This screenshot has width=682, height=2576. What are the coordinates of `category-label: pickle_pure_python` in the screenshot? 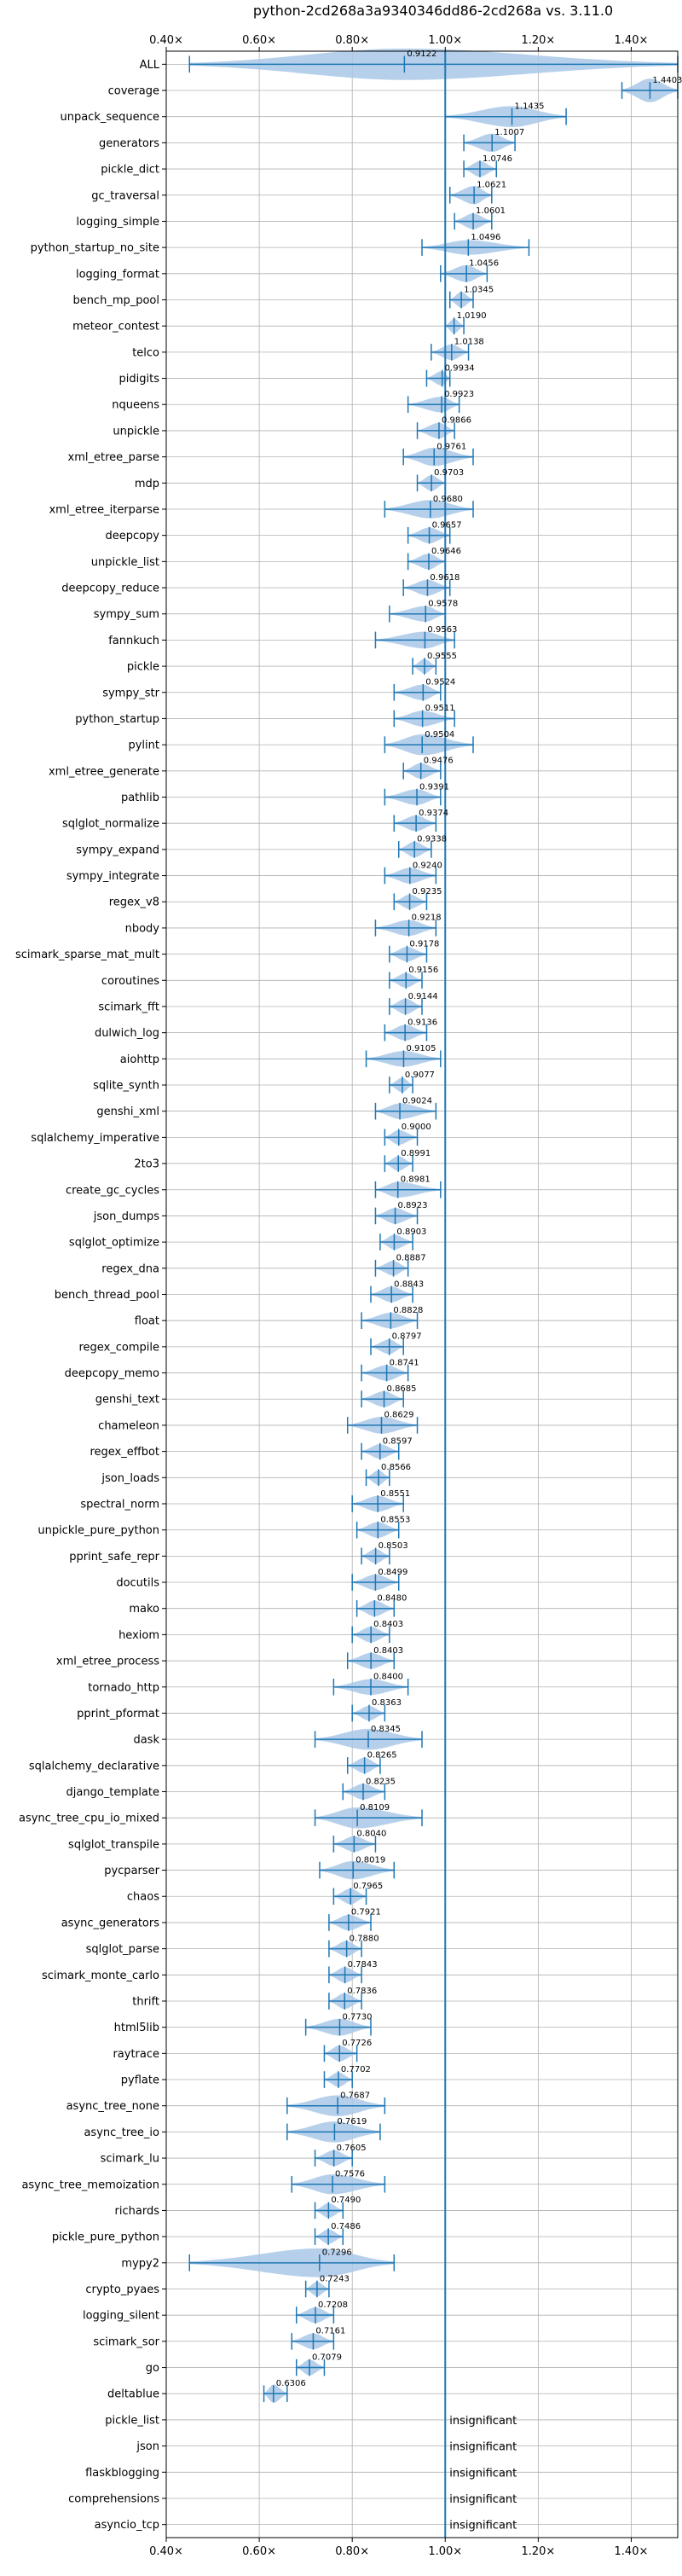 It's located at (106, 2237).